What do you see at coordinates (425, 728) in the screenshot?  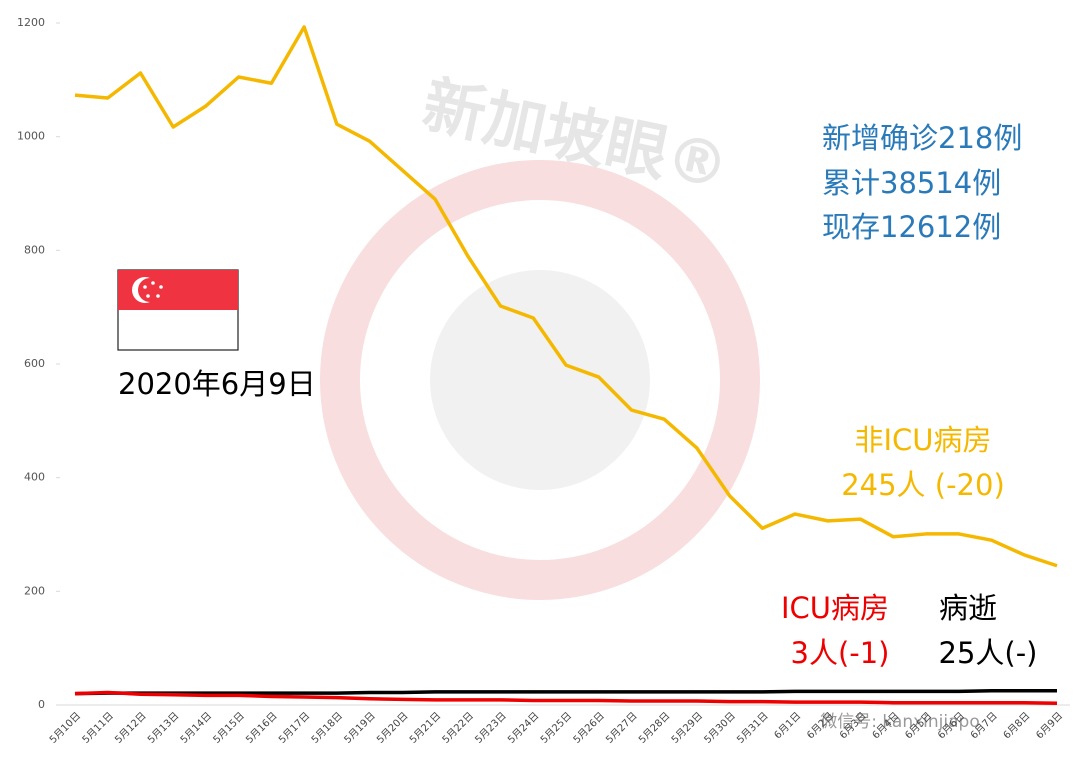 I see `x-tick-label: 5月21日` at bounding box center [425, 728].